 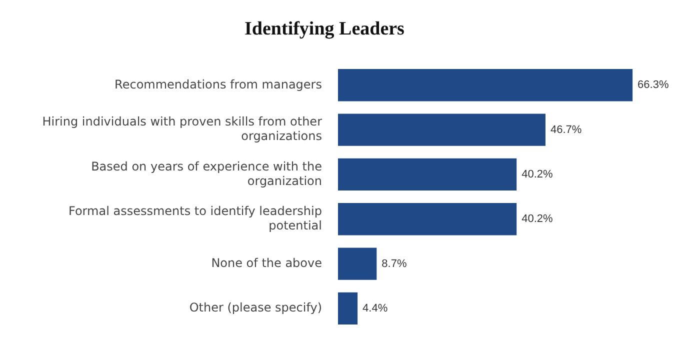 I want to click on y-tick-label: Based on years of experience with the organization, so click(x=206, y=173).